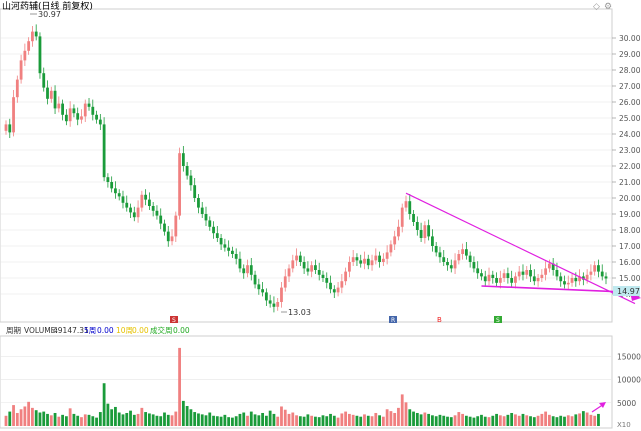 This screenshot has height=431, width=641. I want to click on resistance-trendline, so click(520, 248).